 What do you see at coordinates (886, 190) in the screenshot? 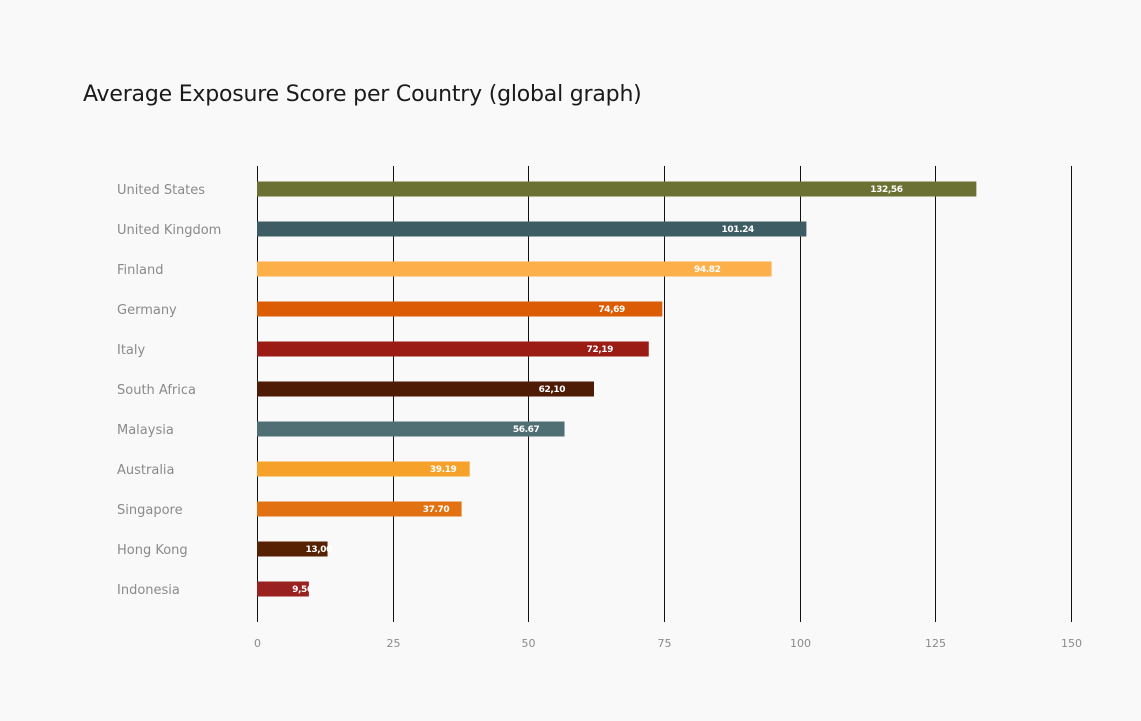
I see `bar-value-label: 132,56` at bounding box center [886, 190].